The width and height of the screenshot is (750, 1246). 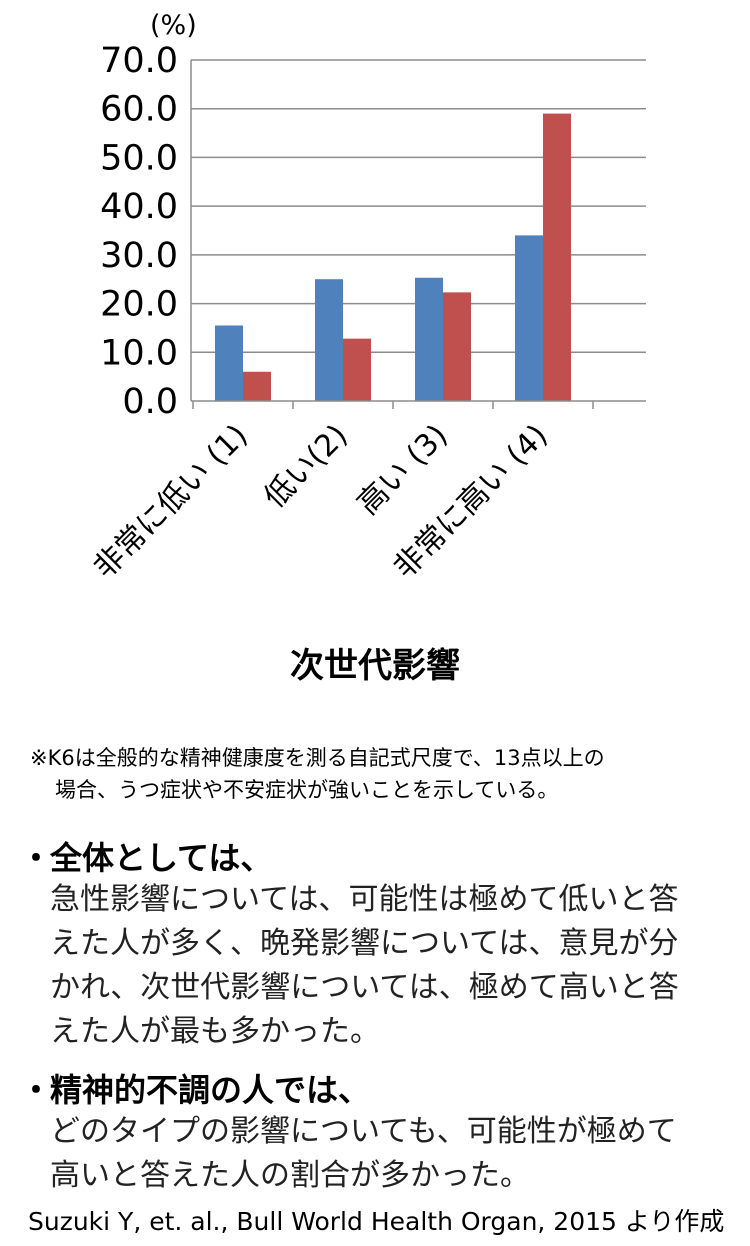 I want to click on x-tick-labels: 非常に低い (1) 低い(2)高い (3)非常に高い (4), so click(x=321, y=502).